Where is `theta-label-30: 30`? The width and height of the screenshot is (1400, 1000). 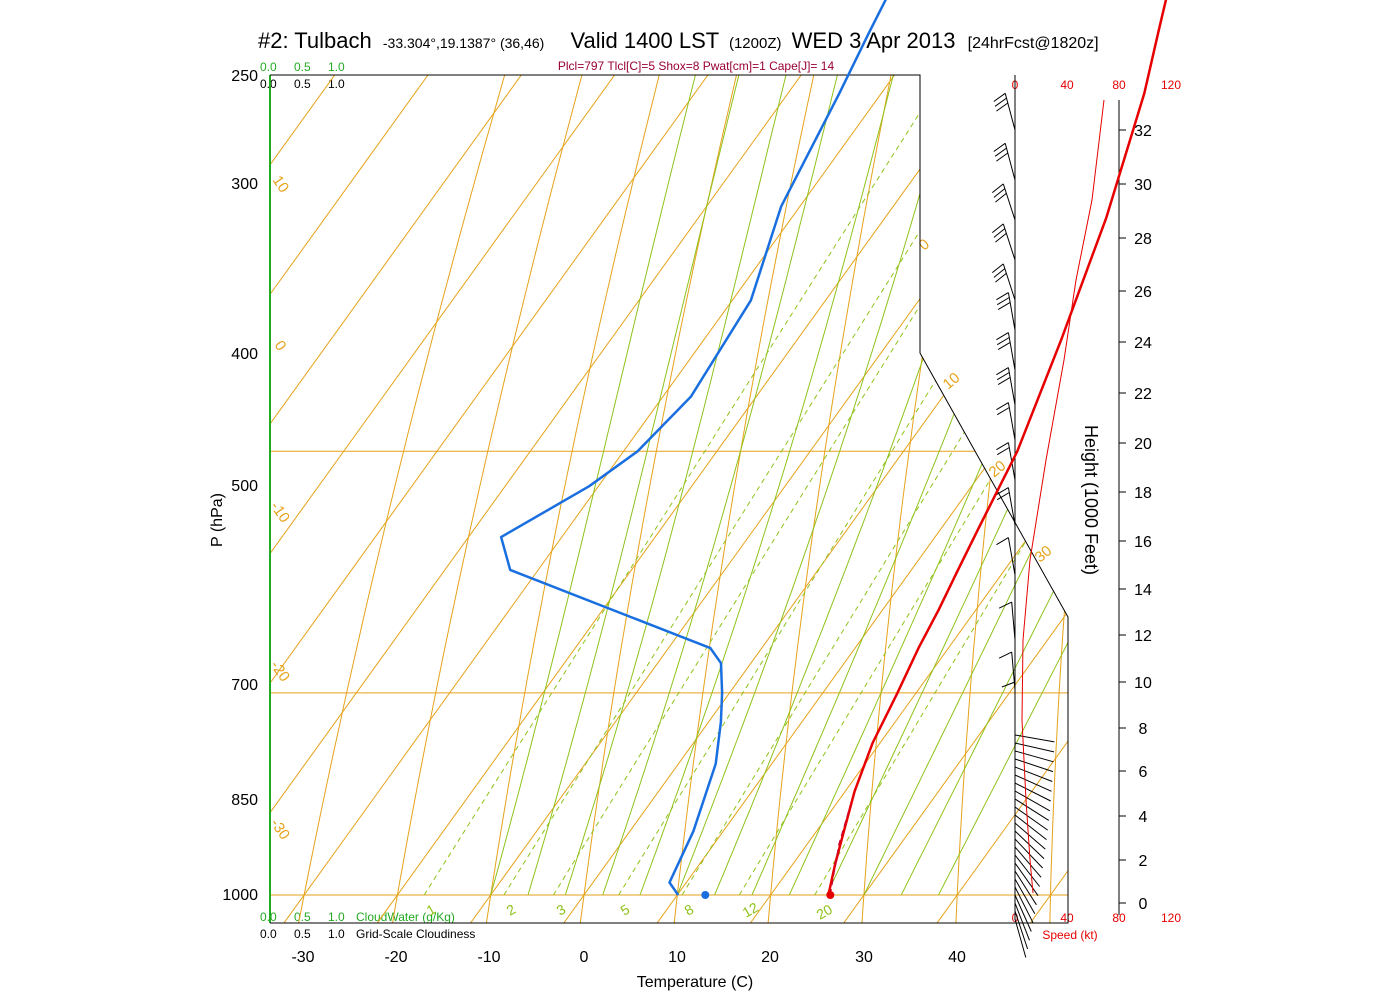 theta-label-30: 30 is located at coordinates (1044, 554).